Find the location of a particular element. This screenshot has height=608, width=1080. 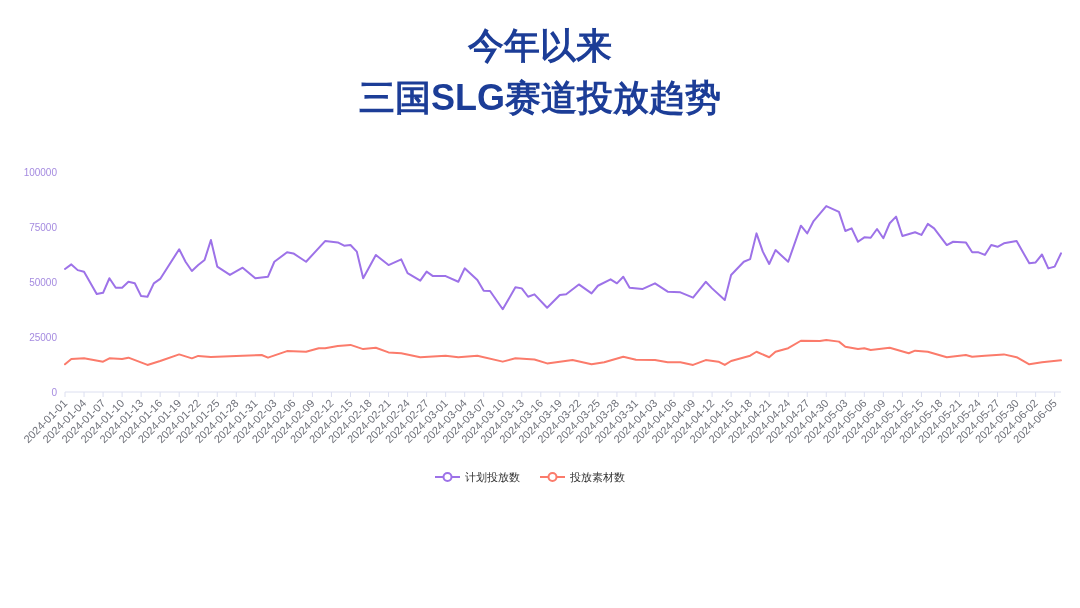

legend-label: 计划投放数 is located at coordinates (492, 477).